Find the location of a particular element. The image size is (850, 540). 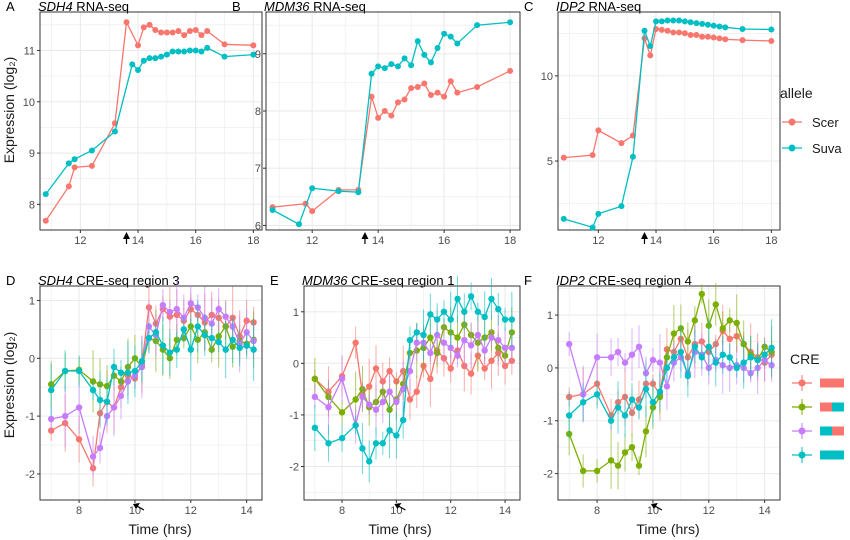

panel-title-gene: IDP2 is located at coordinates (571, 7).